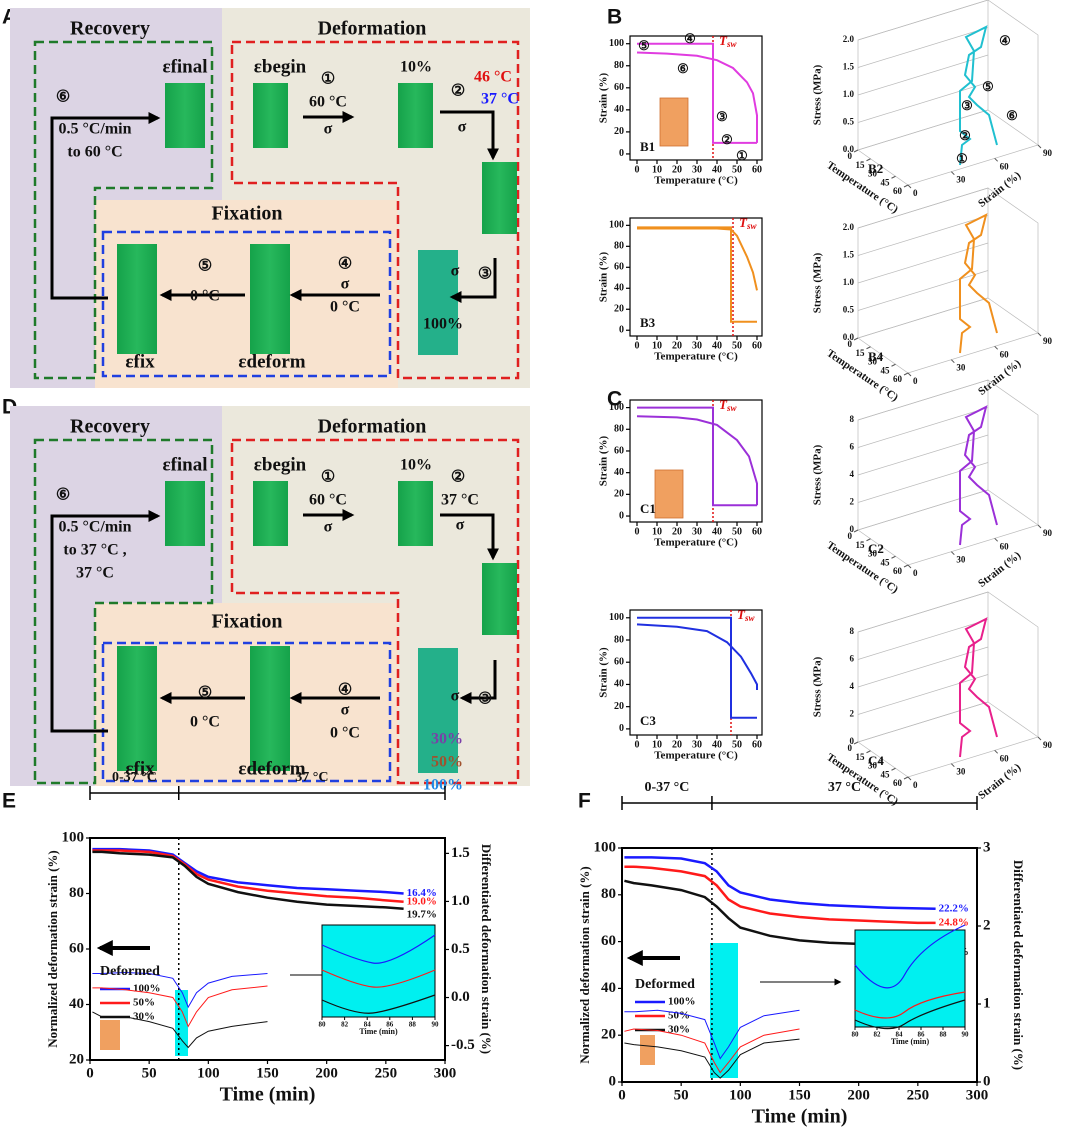  What do you see at coordinates (619, 267) in the screenshot?
I see `y-tick-label: 60` at bounding box center [619, 267].